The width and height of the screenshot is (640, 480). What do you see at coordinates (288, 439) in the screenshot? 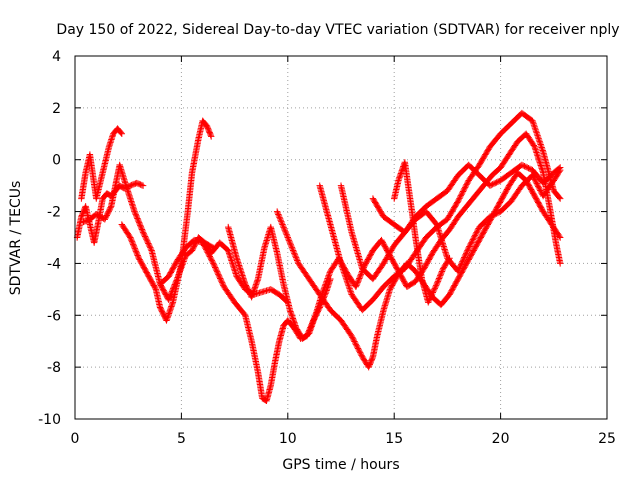
I see `x-tick-label: 10` at bounding box center [288, 439].